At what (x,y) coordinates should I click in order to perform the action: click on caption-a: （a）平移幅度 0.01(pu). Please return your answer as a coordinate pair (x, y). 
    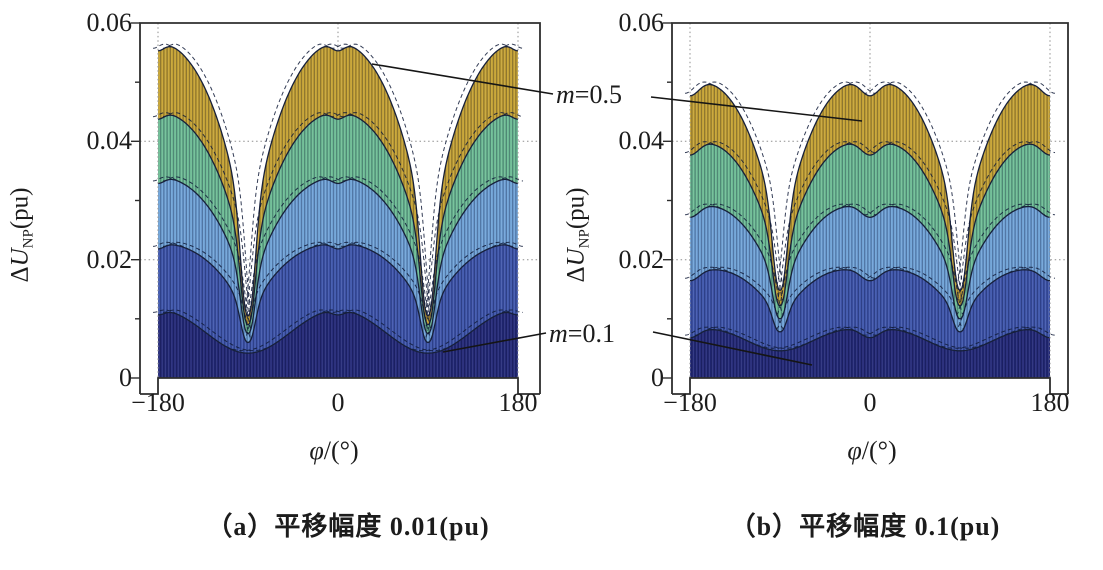
    Looking at the image, I should click on (348, 526).